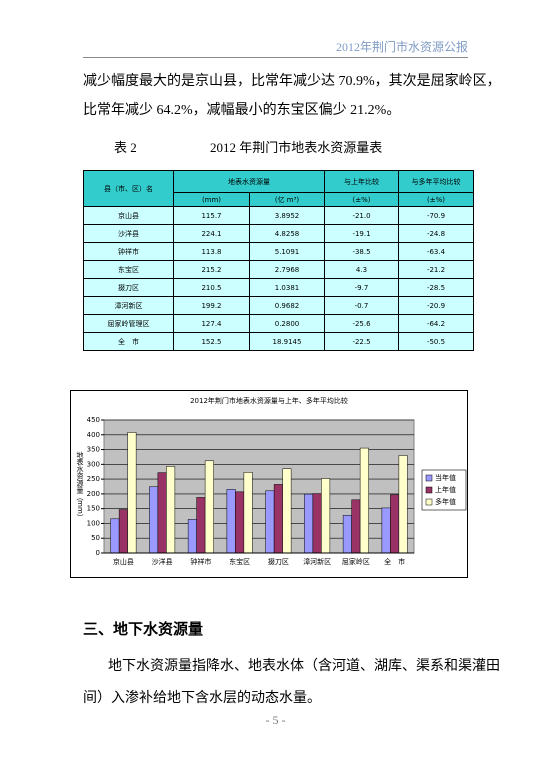 The height and width of the screenshot is (780, 551). I want to click on cell: 215.2, so click(211, 269).